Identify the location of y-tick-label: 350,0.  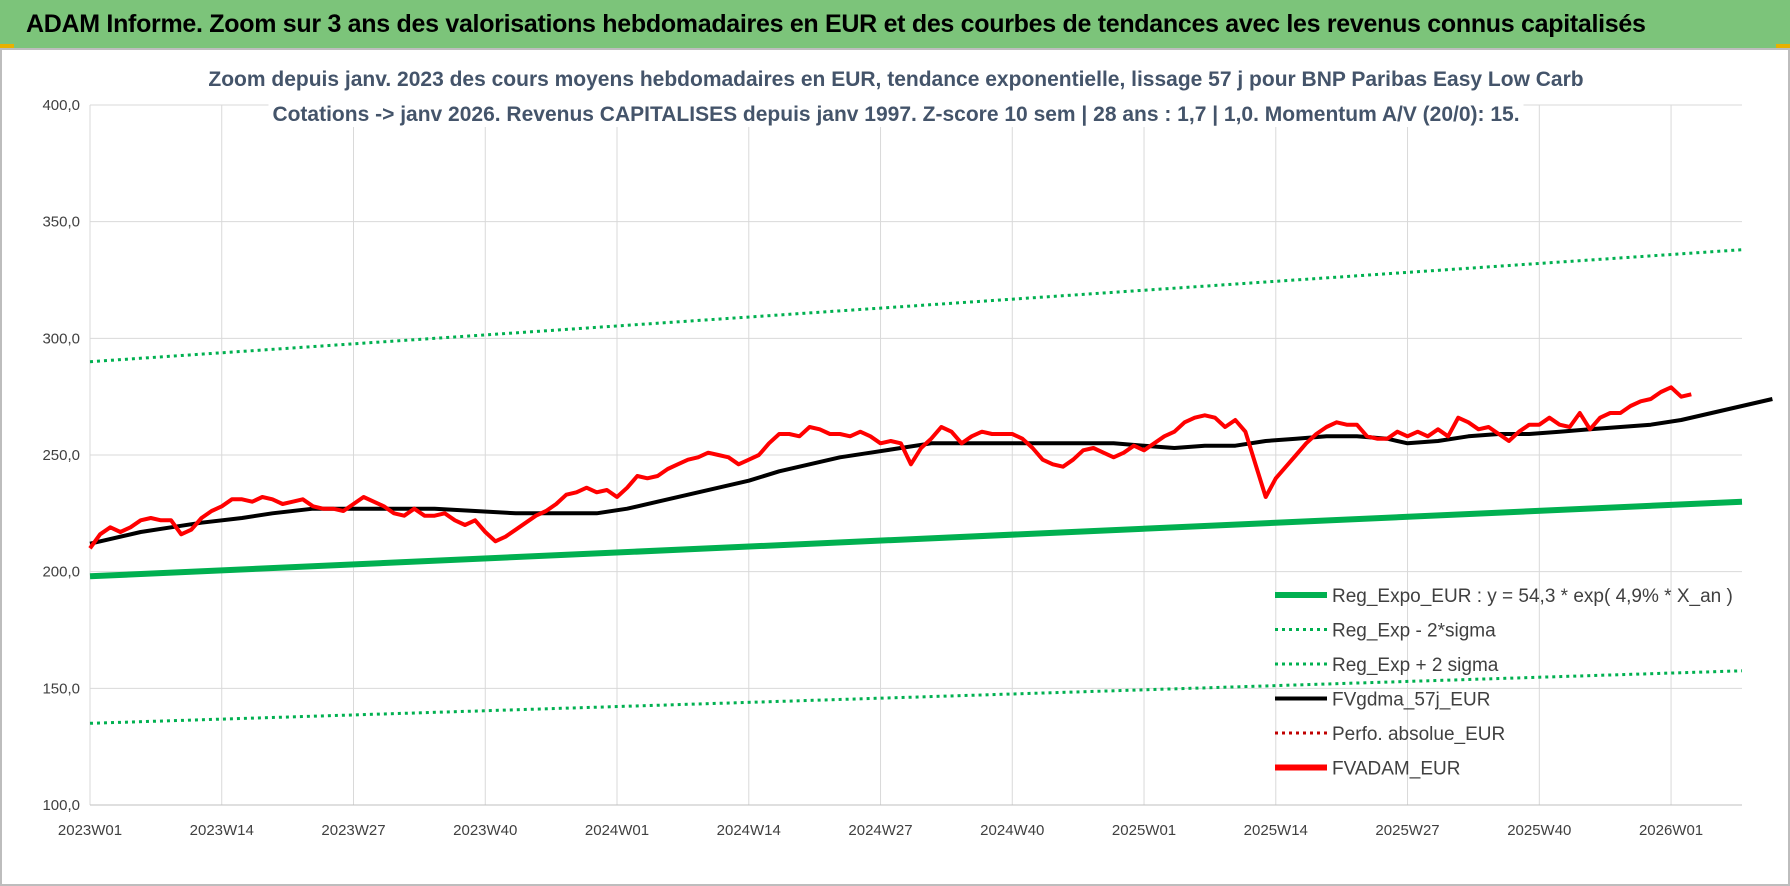
(61, 222).